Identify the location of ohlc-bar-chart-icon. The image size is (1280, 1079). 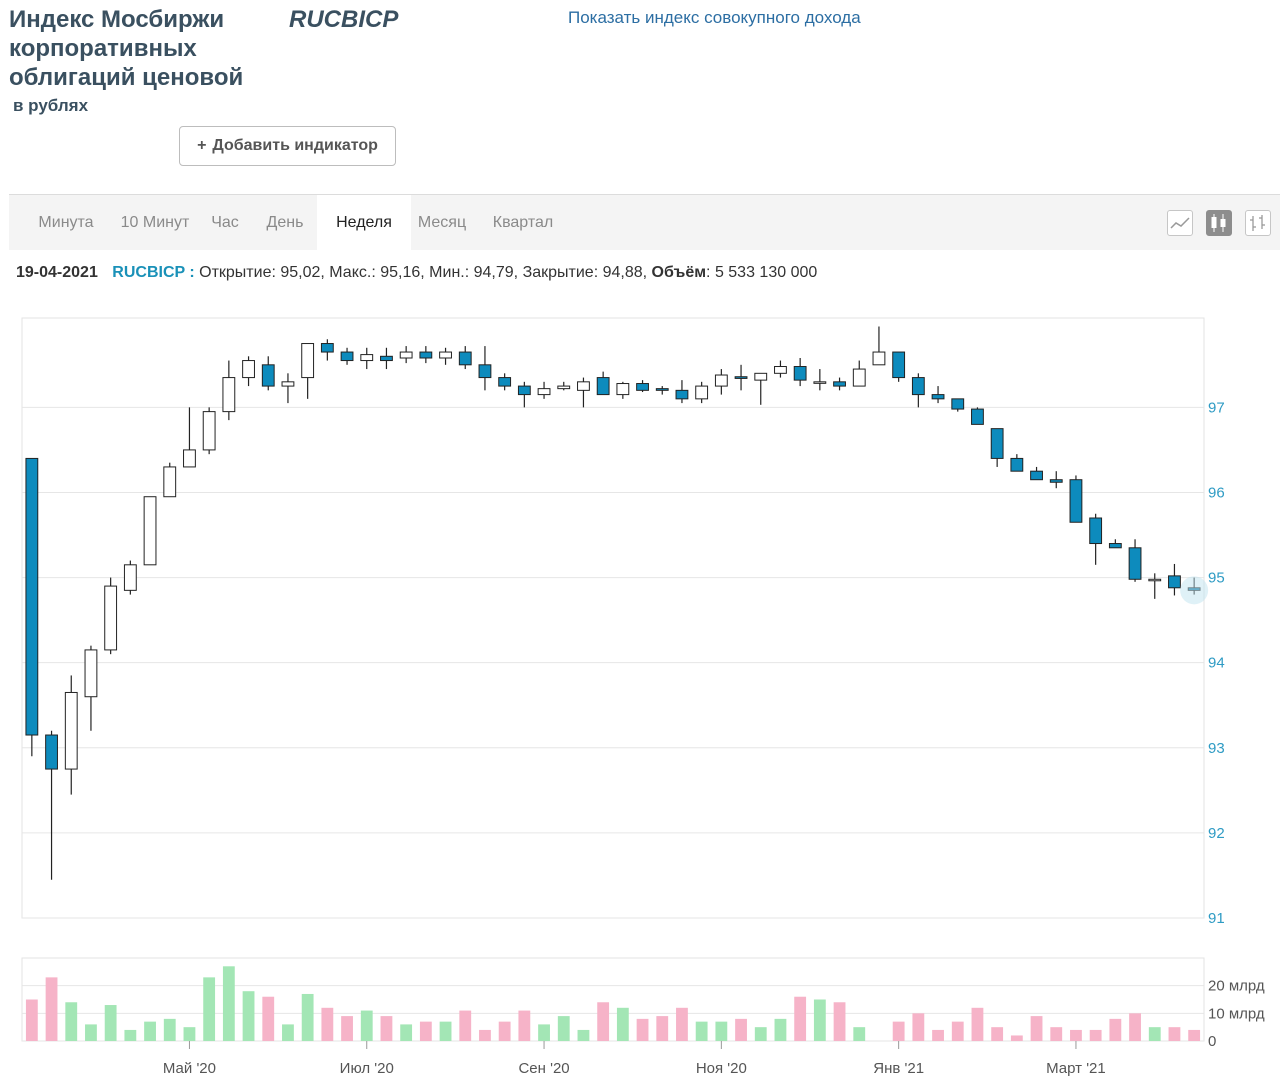
(1257, 223).